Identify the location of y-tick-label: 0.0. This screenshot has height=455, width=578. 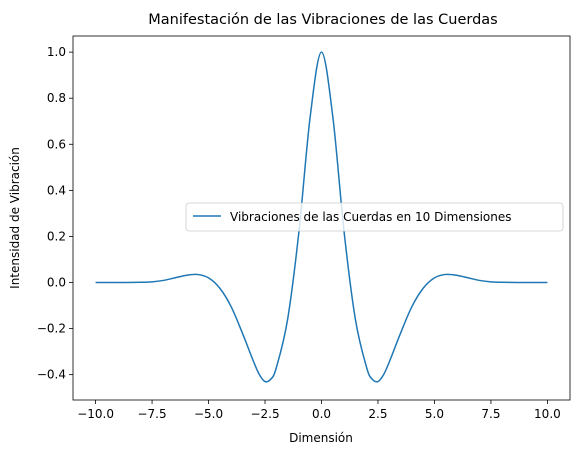
(56, 283).